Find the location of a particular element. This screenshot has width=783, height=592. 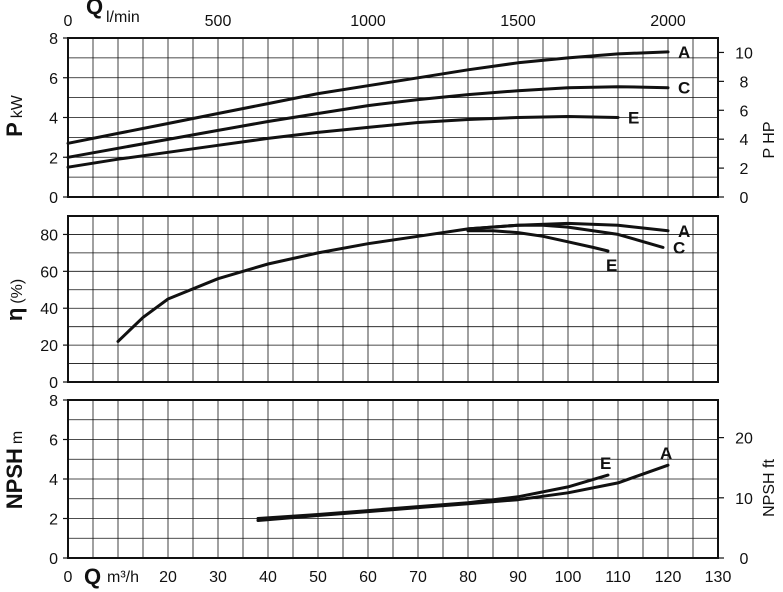

curve-npsh-A is located at coordinates (463, 492).